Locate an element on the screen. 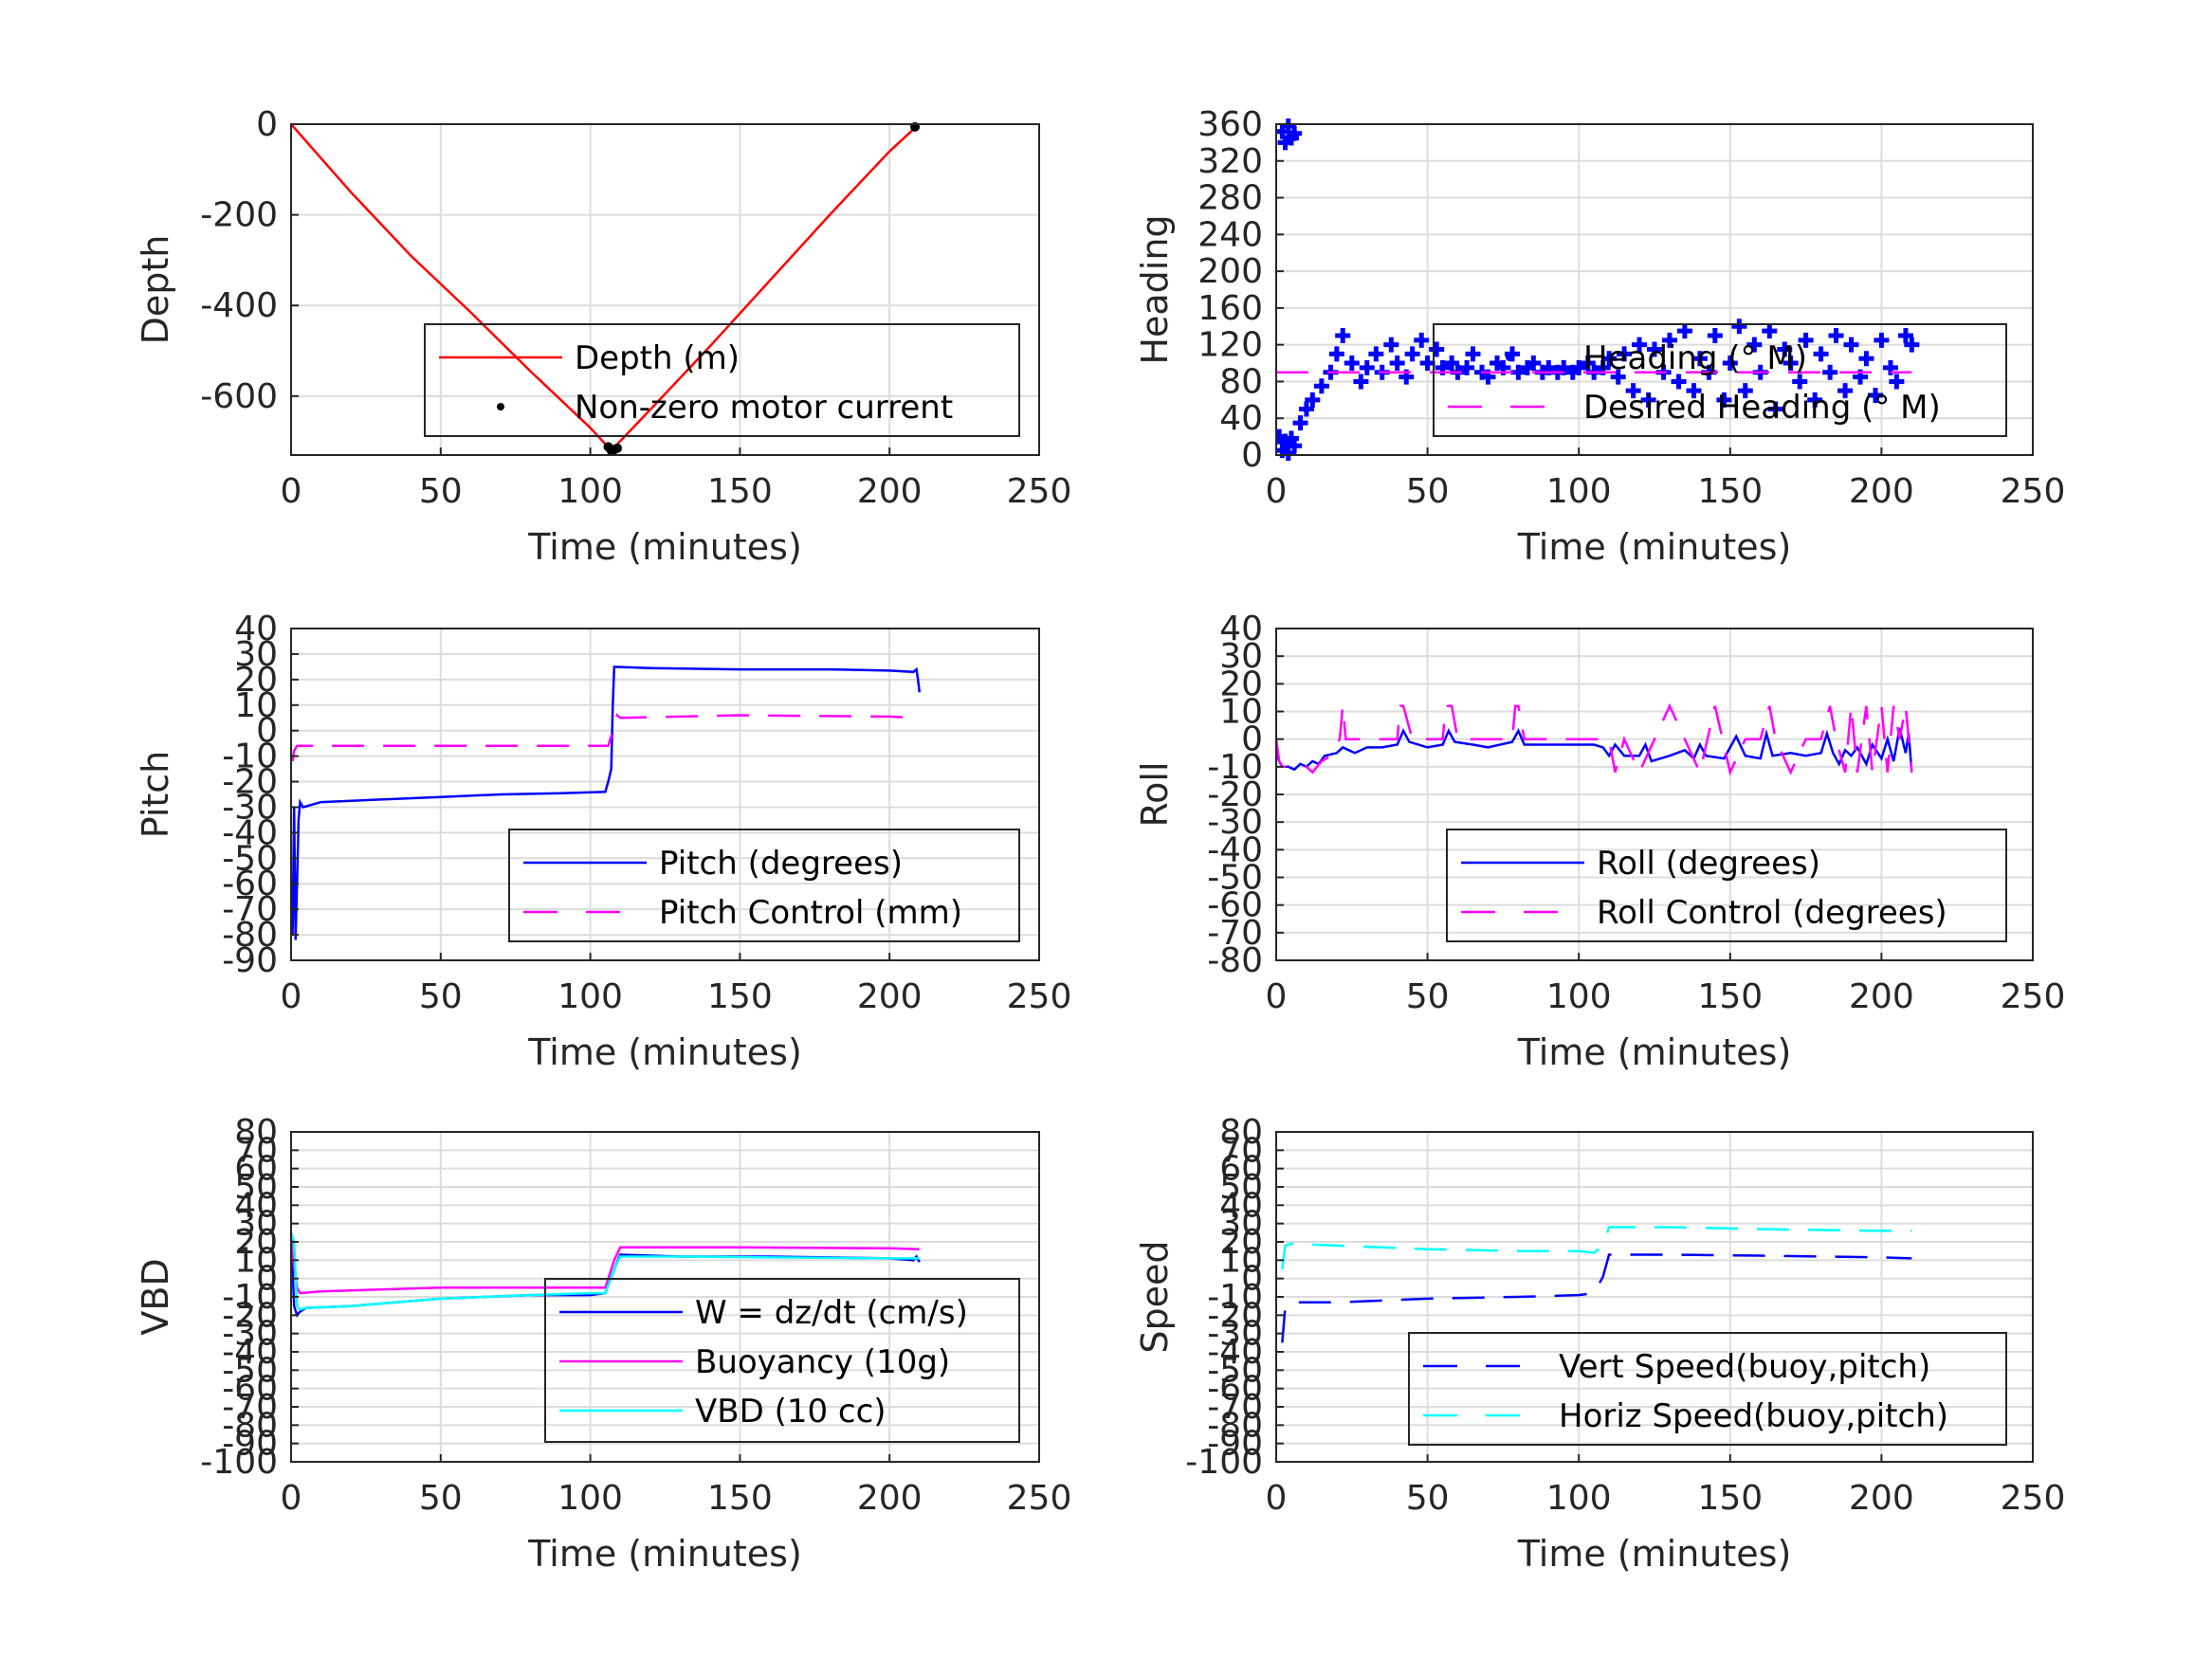 The image size is (2212, 1659). y-tick-label: -60 is located at coordinates (1235, 1389).